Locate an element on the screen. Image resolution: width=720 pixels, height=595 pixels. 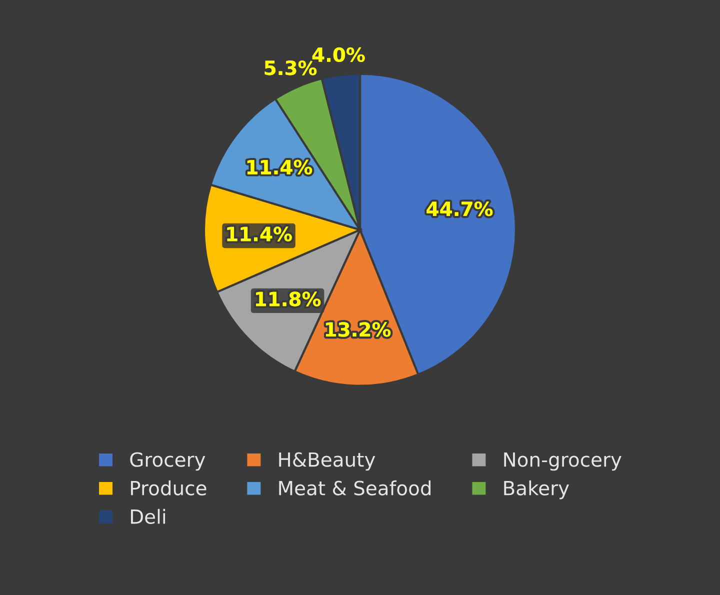
data-label: 44.7% is located at coordinates (459, 208).